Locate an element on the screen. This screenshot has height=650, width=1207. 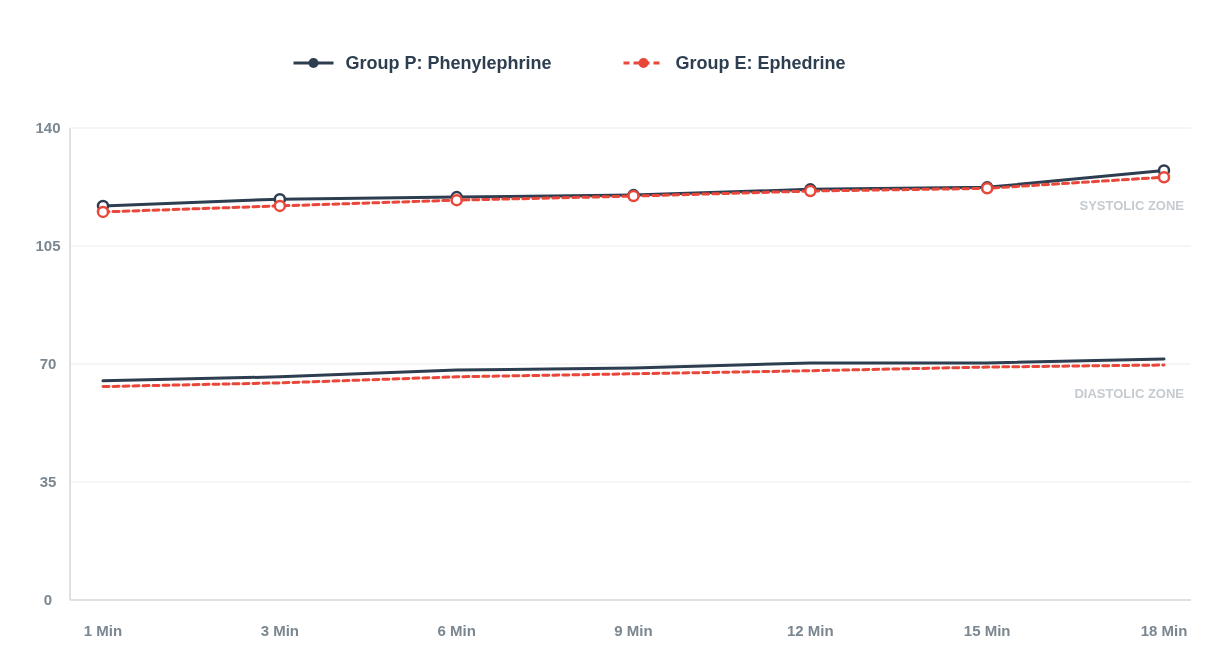
x-tick-label: 18 Min is located at coordinates (1164, 630).